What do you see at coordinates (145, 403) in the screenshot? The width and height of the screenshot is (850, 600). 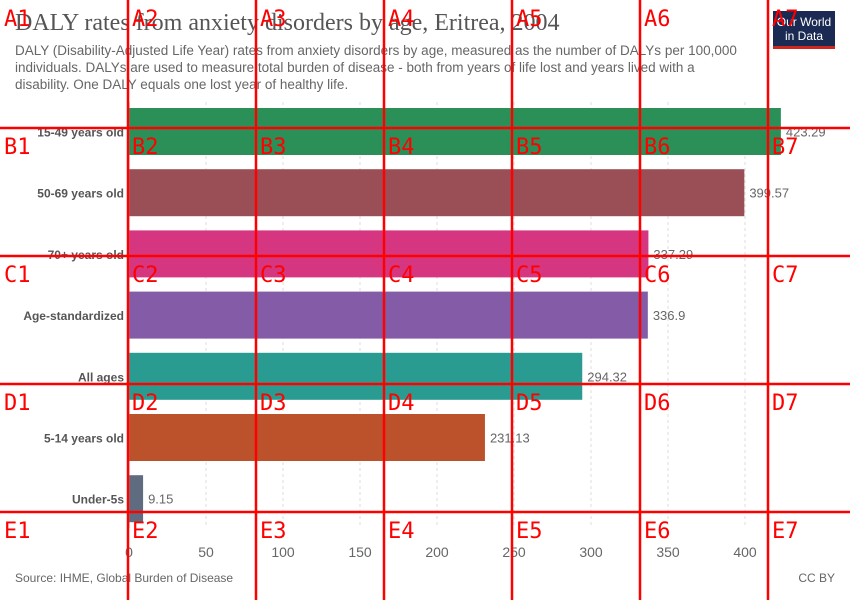 I see `overlay-cell-label: D2` at bounding box center [145, 403].